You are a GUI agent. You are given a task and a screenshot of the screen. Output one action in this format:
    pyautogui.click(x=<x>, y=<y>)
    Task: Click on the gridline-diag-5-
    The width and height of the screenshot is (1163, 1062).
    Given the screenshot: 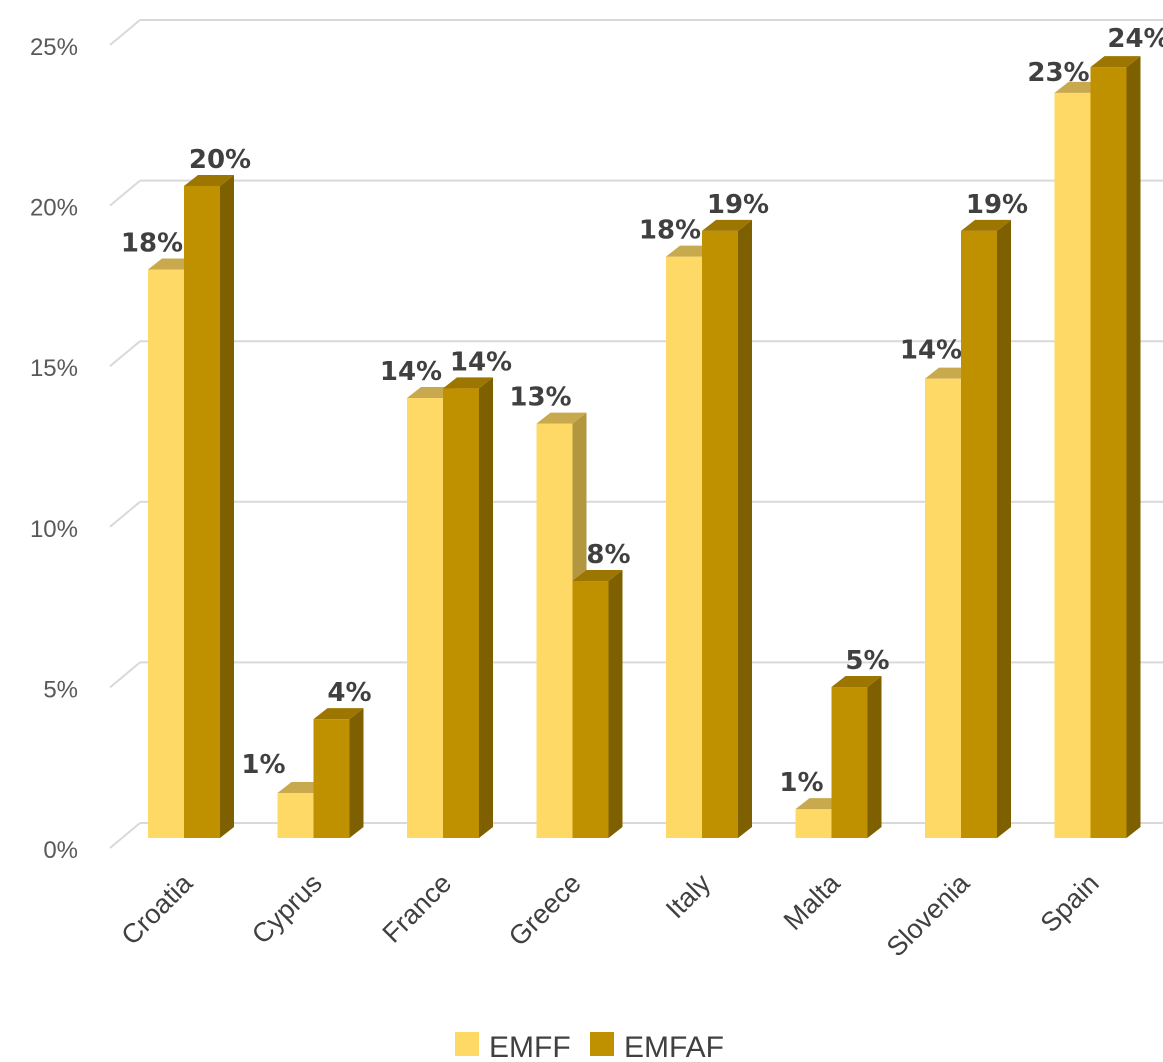 What is the action you would take?
    pyautogui.click(x=125, y=675)
    